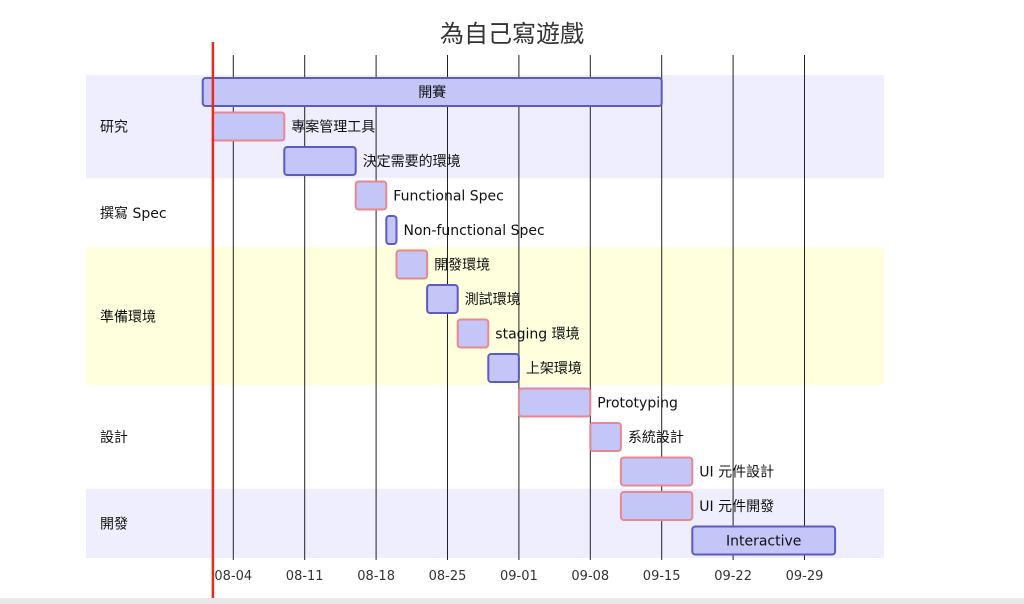  What do you see at coordinates (376, 576) in the screenshot?
I see `tick-label: 08-18` at bounding box center [376, 576].